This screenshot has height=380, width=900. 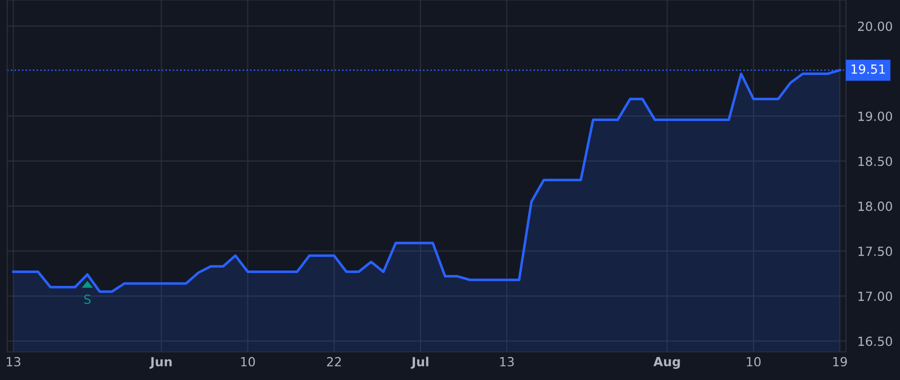 What do you see at coordinates (875, 161) in the screenshot?
I see `y-tick-label: 18.50` at bounding box center [875, 161].